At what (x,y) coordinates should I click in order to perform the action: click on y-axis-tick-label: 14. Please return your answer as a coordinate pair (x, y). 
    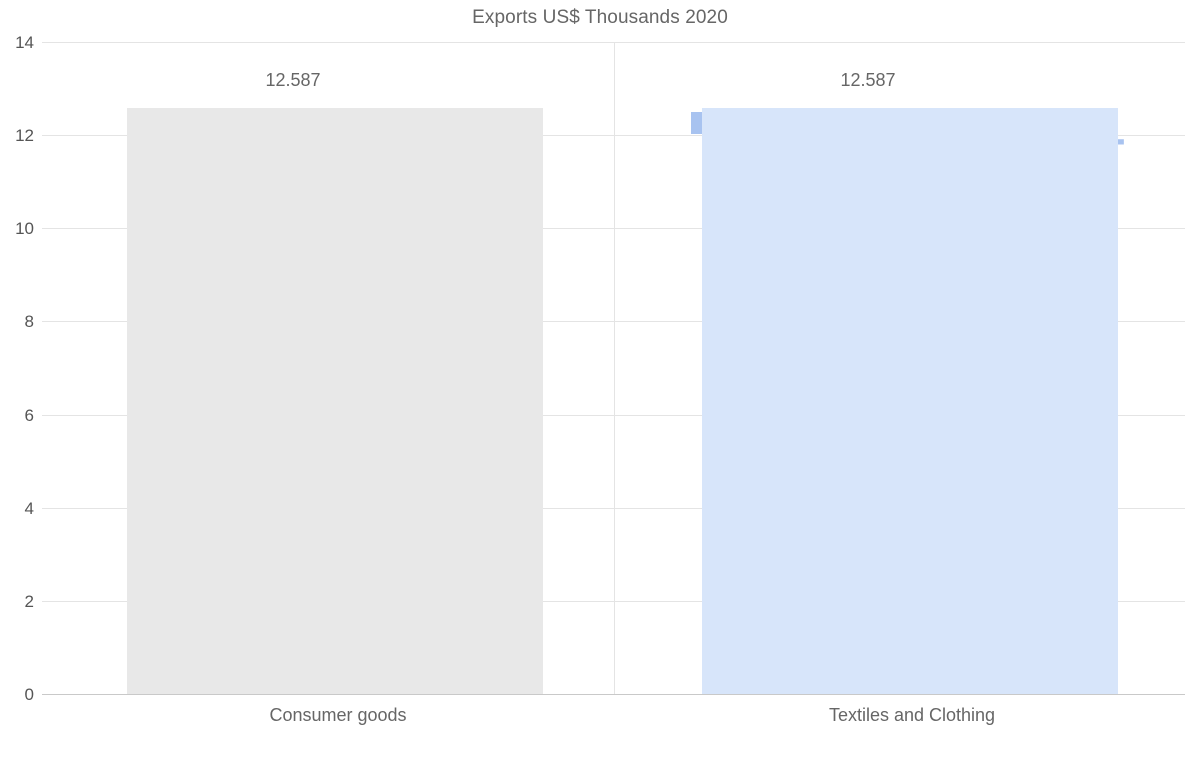
    Looking at the image, I should click on (24, 42).